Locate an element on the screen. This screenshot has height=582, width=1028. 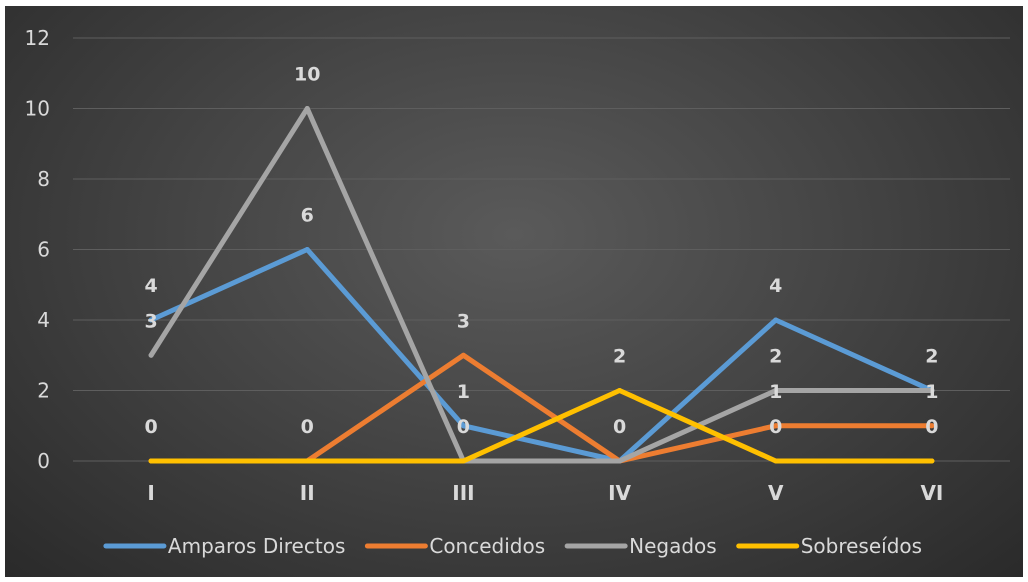
y-tick-label: 4 is located at coordinates (43, 320).